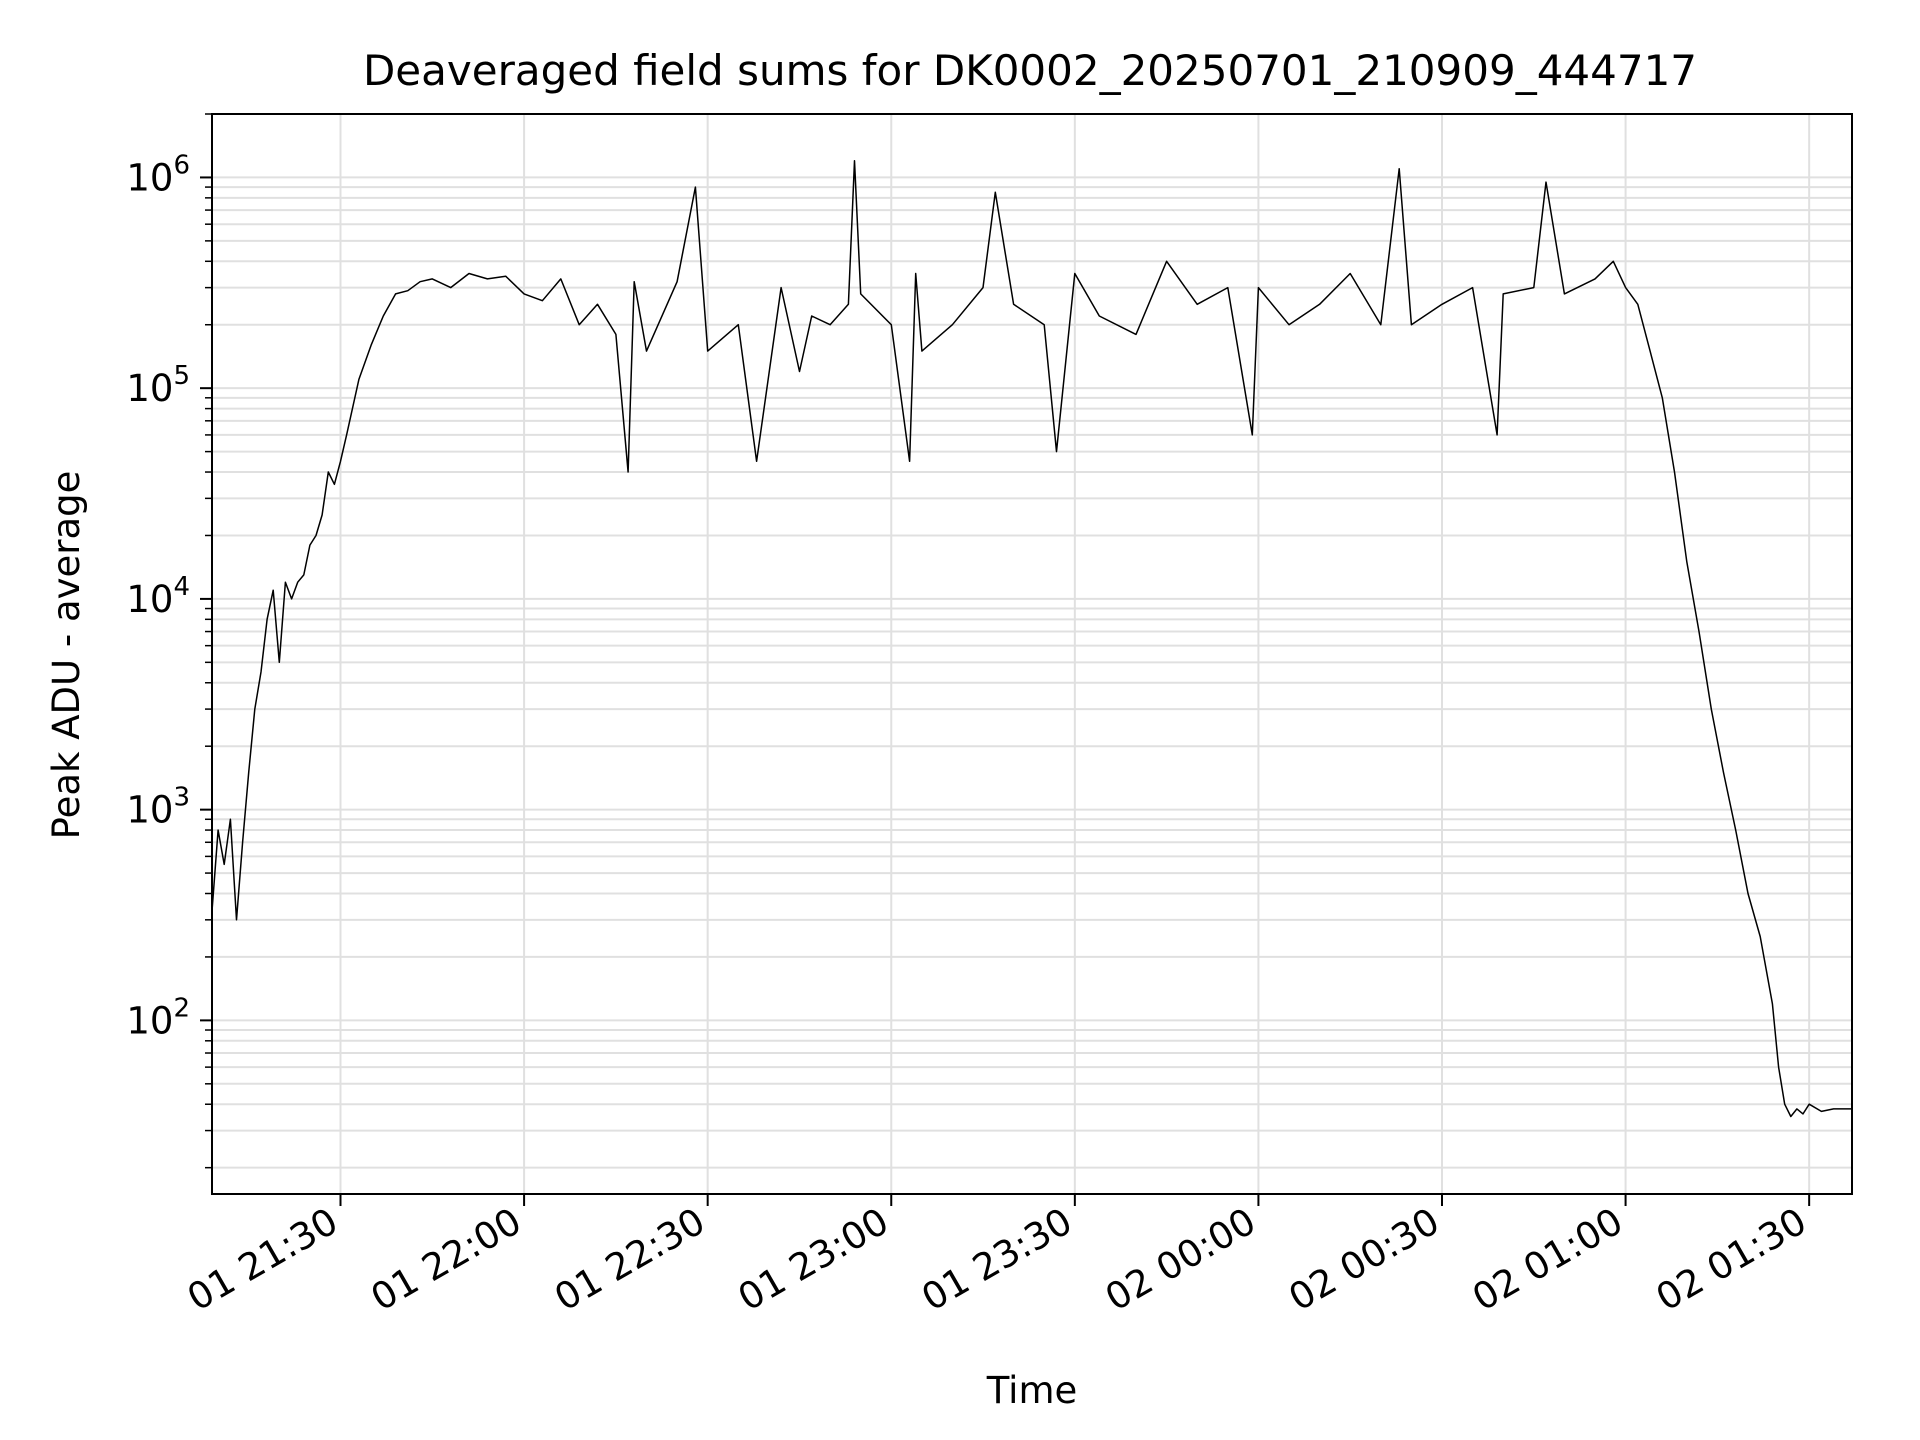 The height and width of the screenshot is (1440, 1920). What do you see at coordinates (66, 655) in the screenshot?
I see `y-axis-label: Peak ADU - average` at bounding box center [66, 655].